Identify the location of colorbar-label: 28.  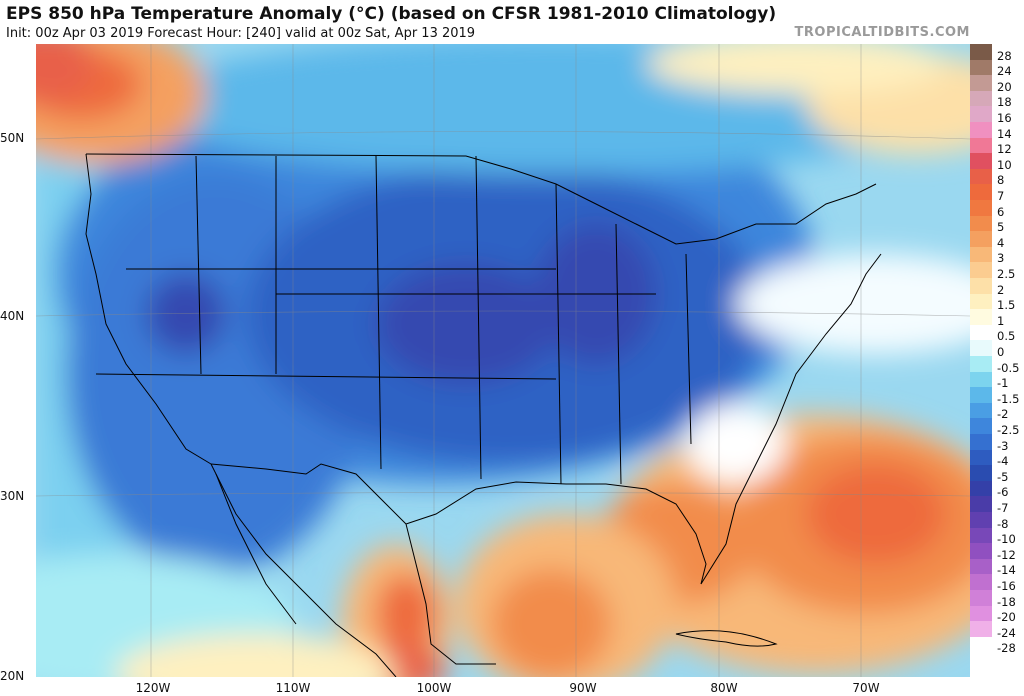
(1004, 55).